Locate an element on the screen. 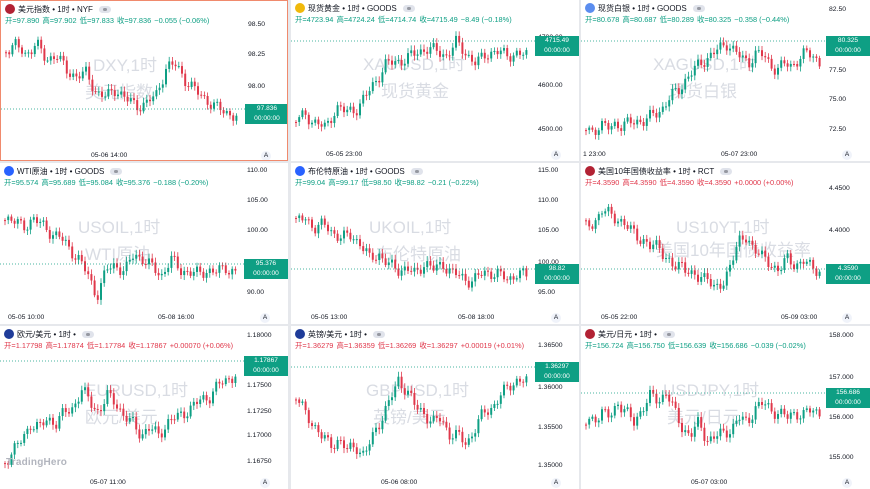 Image resolution: width=870 pixels, height=489 pixels. panel-title: 美元/日元 • 1时 • is located at coordinates (627, 334).